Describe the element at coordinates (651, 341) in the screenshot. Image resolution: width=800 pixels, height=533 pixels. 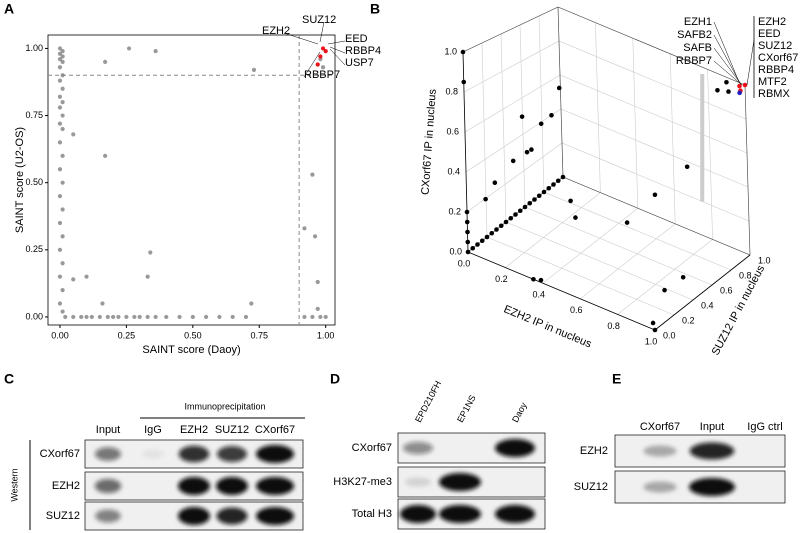
I see `x-tick-label: 1.0` at that location.